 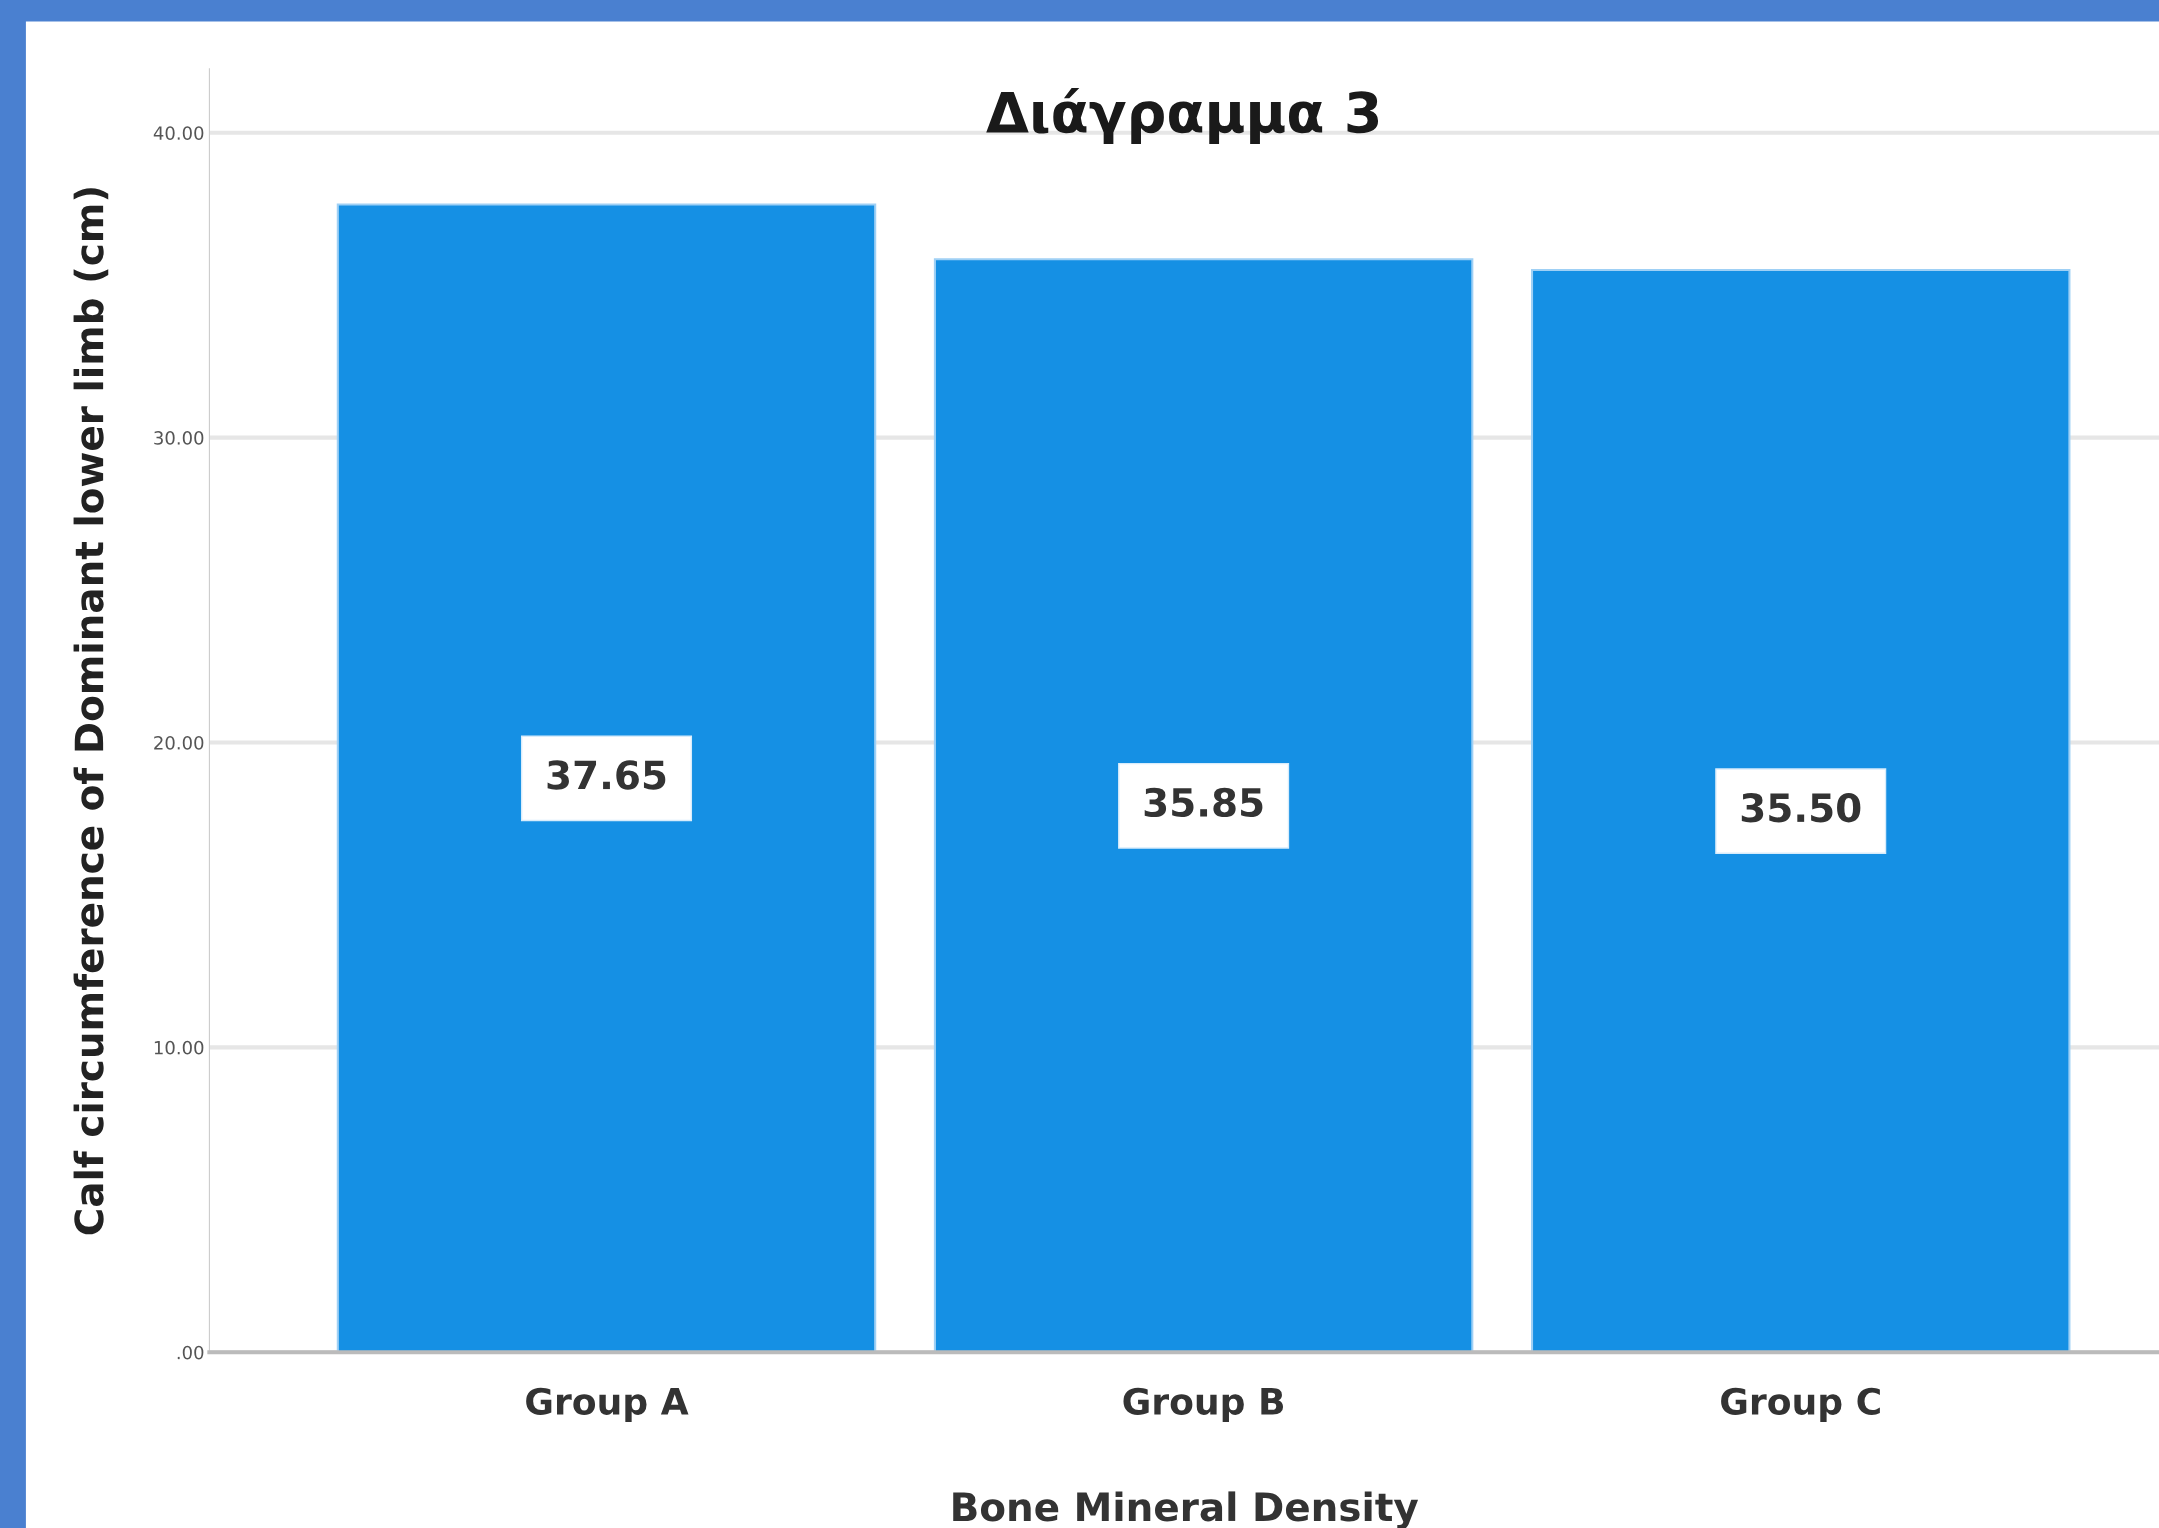 What do you see at coordinates (179, 742) in the screenshot?
I see `y-tick-label: 20.00` at bounding box center [179, 742].